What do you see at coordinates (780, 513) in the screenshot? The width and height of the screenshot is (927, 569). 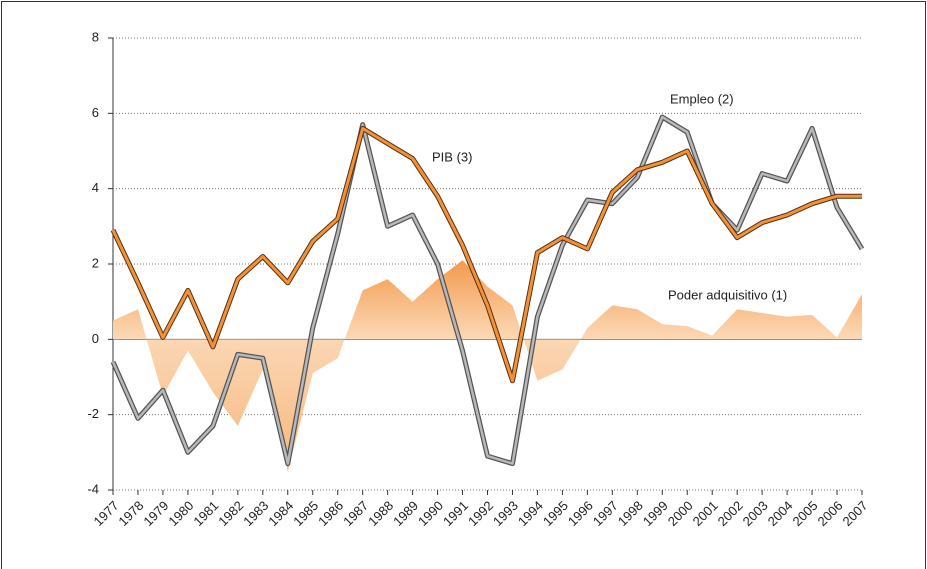 I see `x-tick-label: 2004` at bounding box center [780, 513].